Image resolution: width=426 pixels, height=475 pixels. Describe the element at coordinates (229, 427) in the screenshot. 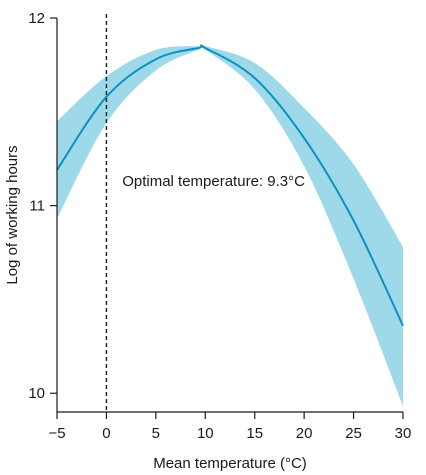

I see `x-ticks: −5 0 5 10 15 20 25 30` at that location.